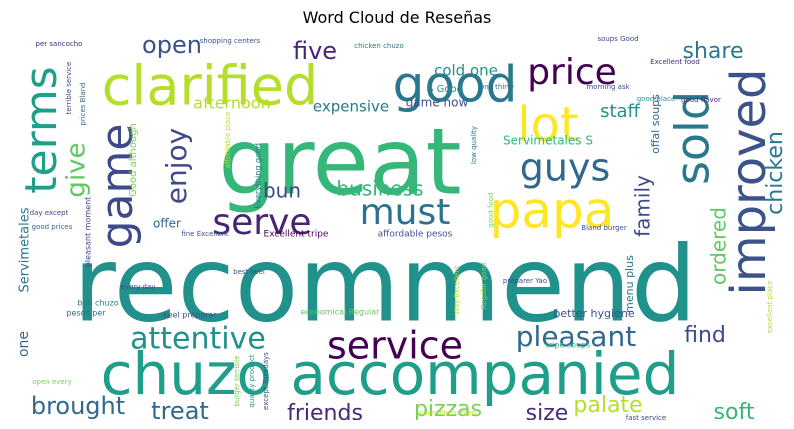 Image resolution: width=794 pixels, height=429 pixels. I want to click on word-shopping-centers: shopping centers, so click(230, 41).